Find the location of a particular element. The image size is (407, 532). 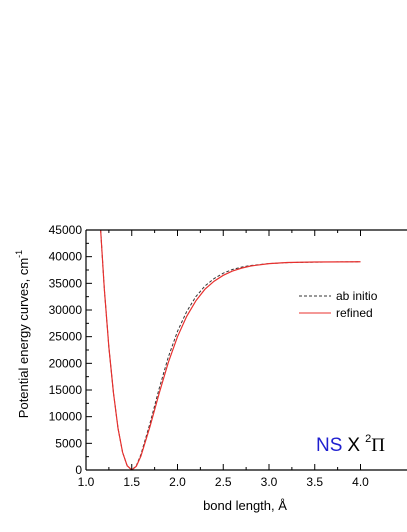

state-annotation: NS X 2Π is located at coordinates (350, 444).